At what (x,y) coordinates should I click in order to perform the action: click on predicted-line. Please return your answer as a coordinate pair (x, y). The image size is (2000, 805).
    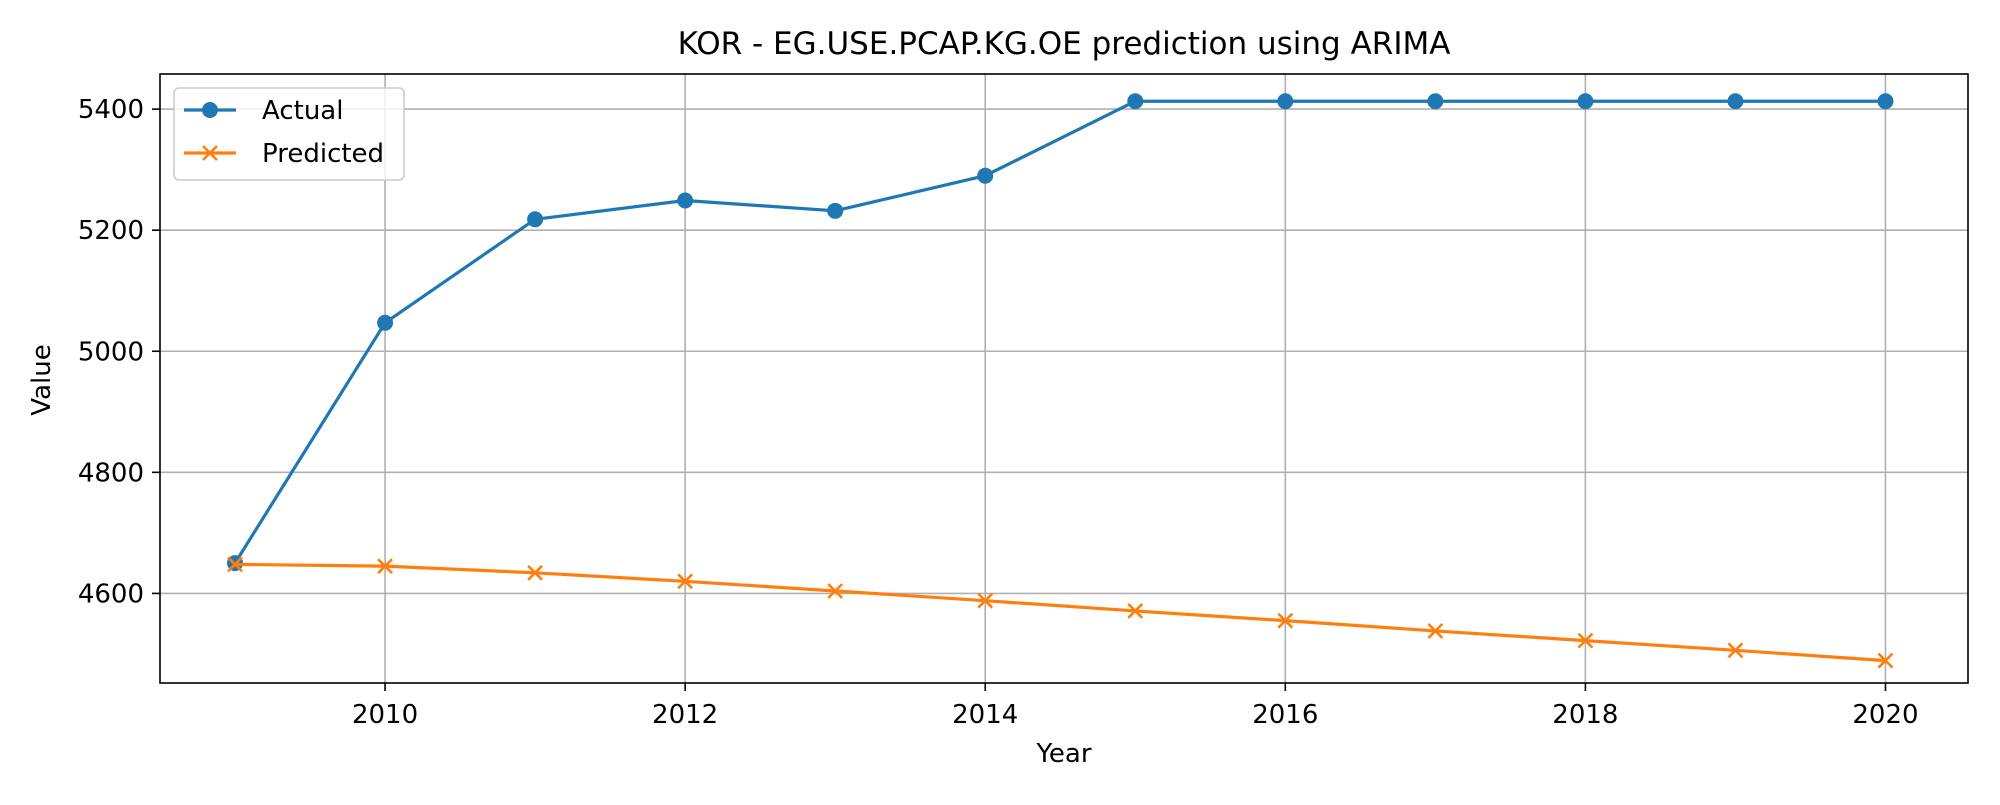
    Looking at the image, I should click on (1060, 612).